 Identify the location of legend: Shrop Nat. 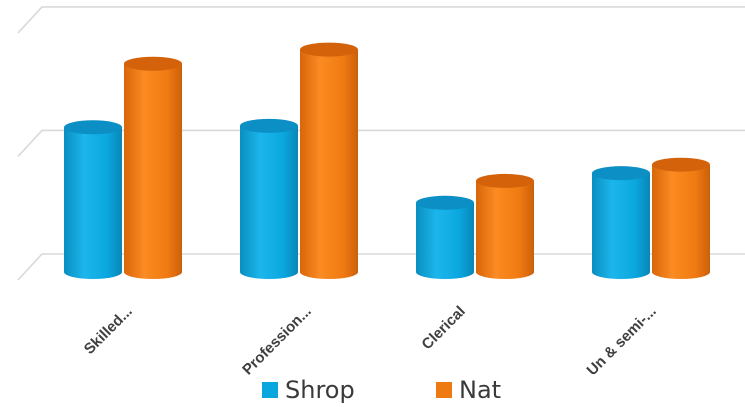
(372, 391).